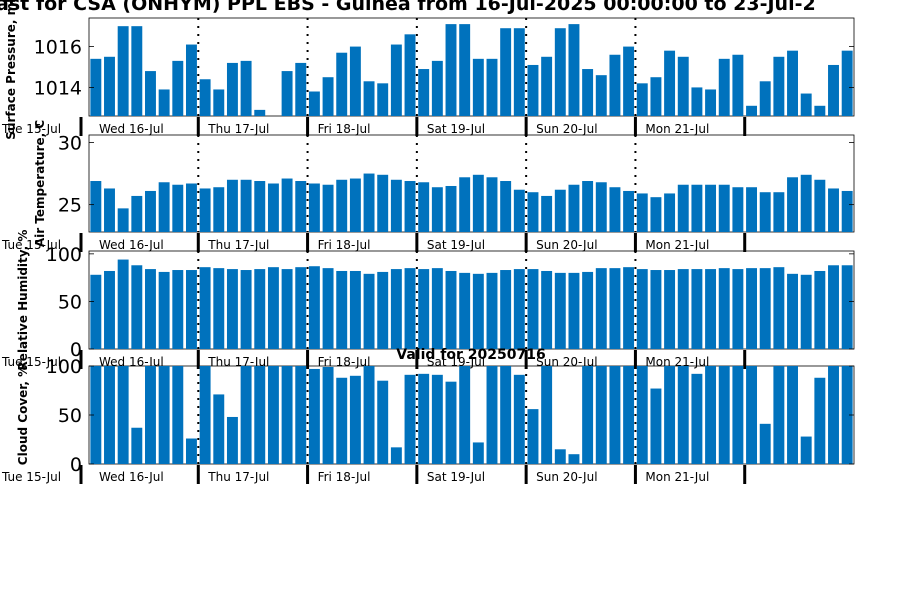 This screenshot has height=600, width=900. What do you see at coordinates (64, 367) in the screenshot?
I see `y-tick-label: 100` at bounding box center [64, 367].